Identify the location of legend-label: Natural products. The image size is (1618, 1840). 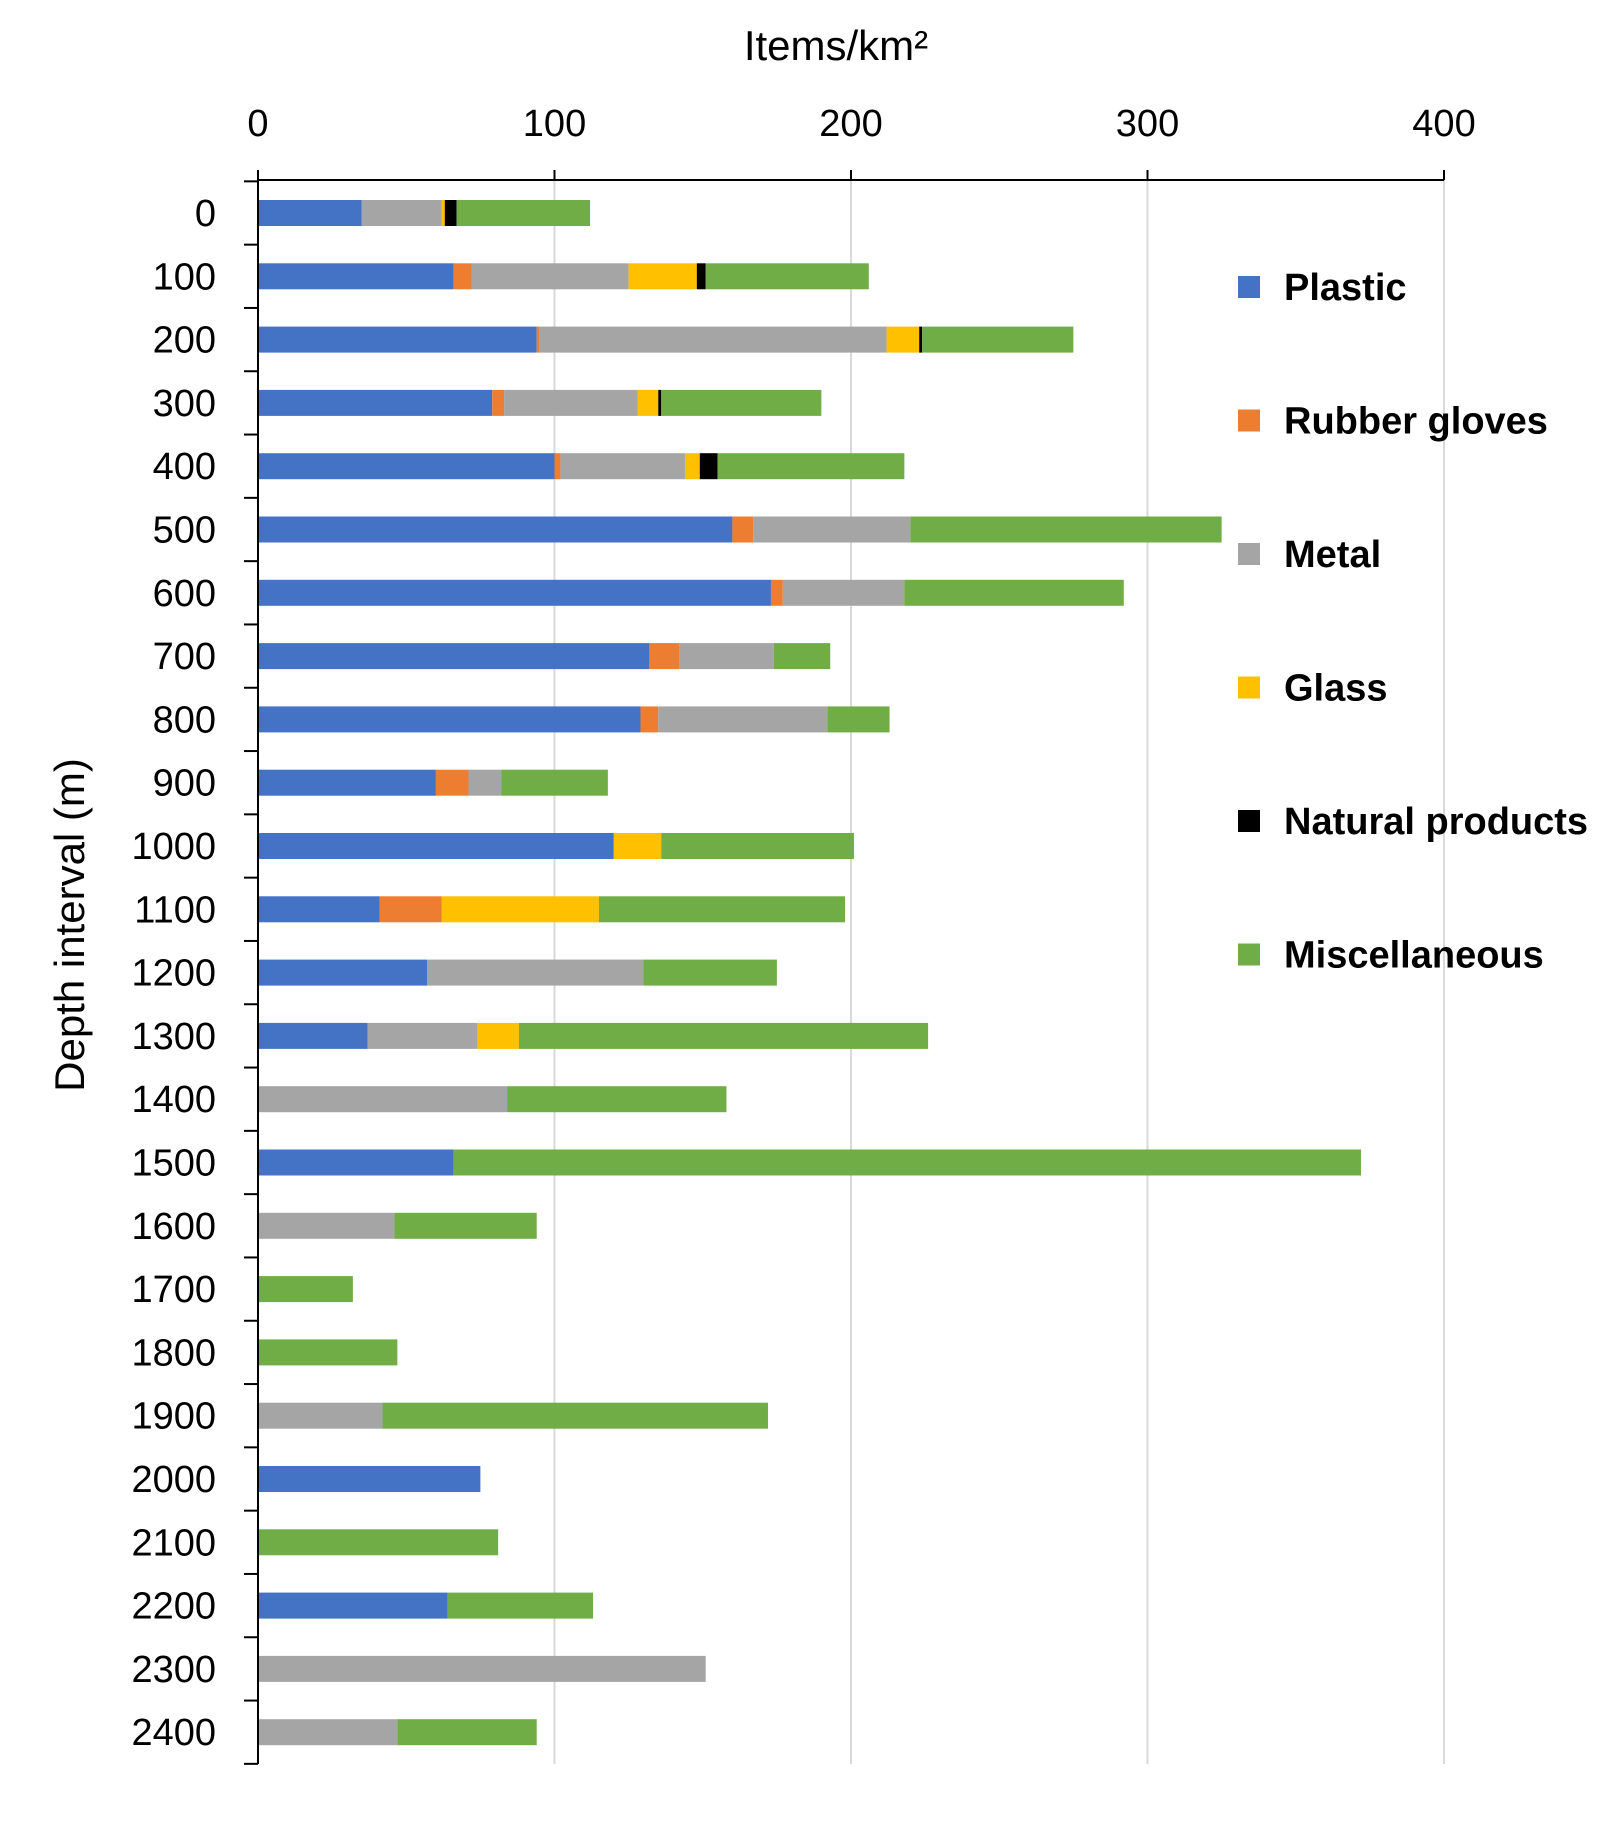
(1436, 822).